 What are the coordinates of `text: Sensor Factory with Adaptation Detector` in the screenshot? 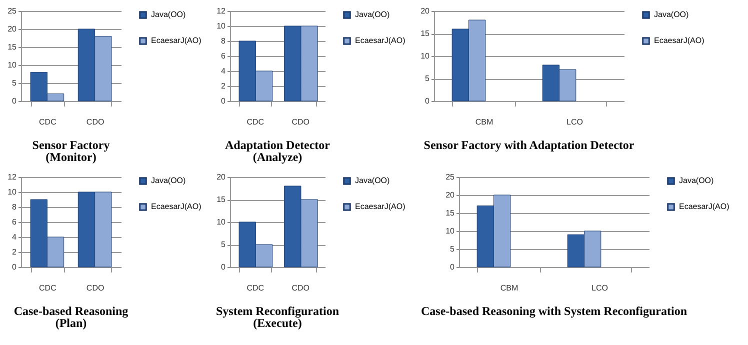 It's located at (529, 145).